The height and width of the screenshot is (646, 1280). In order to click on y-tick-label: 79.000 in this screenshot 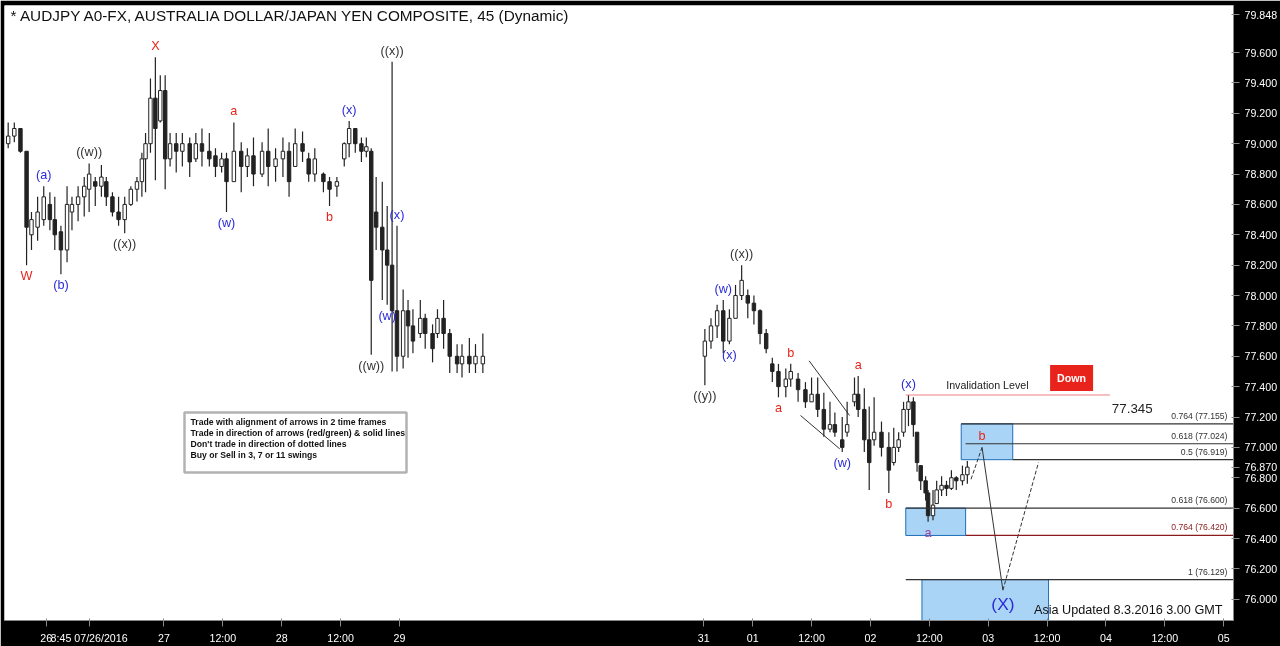, I will do `click(1261, 143)`.